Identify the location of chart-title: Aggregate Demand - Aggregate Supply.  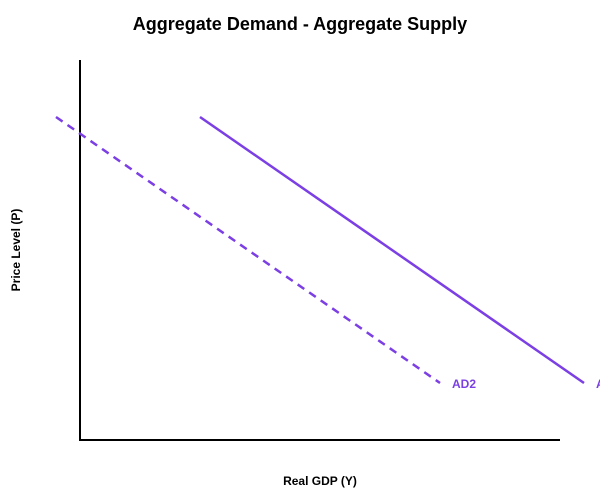
(300, 24).